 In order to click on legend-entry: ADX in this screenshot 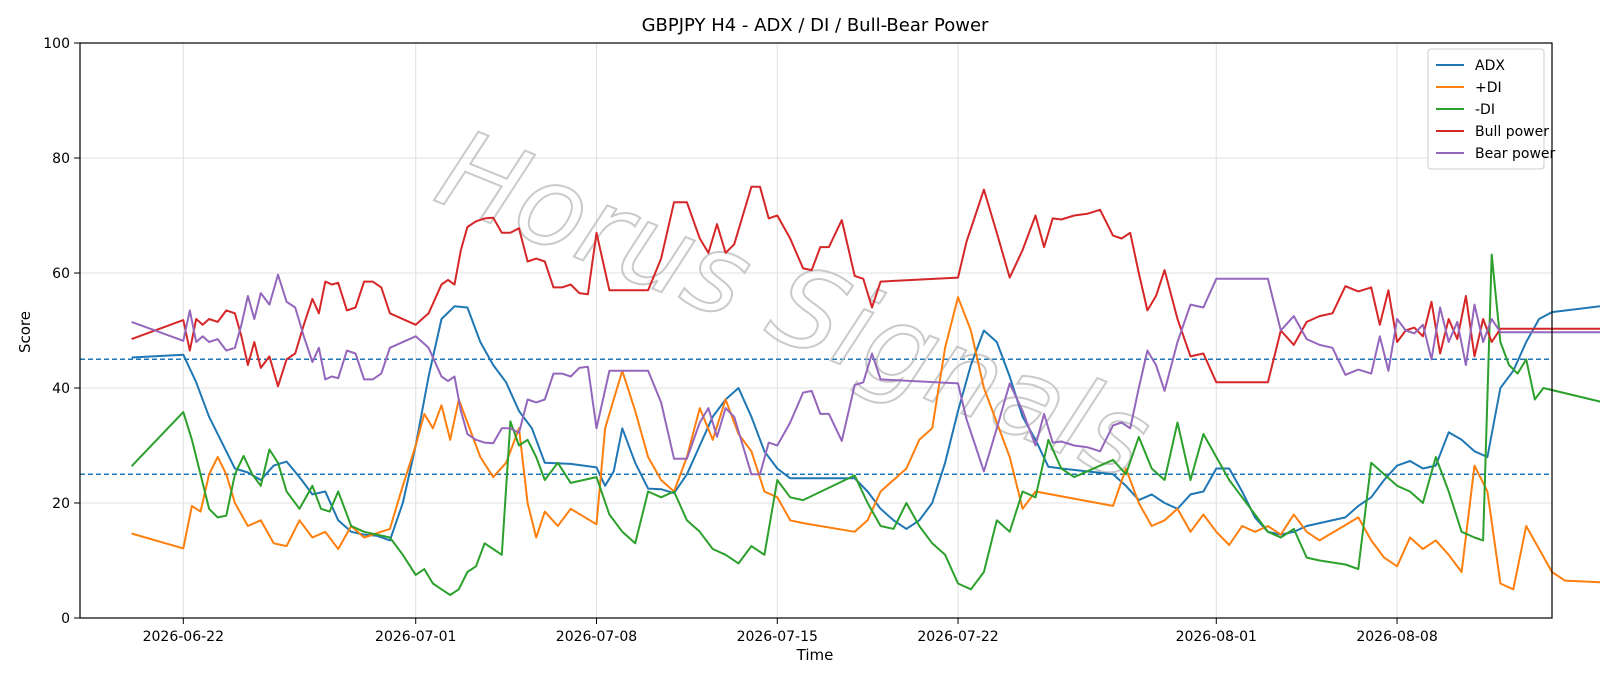, I will do `click(1490, 66)`.